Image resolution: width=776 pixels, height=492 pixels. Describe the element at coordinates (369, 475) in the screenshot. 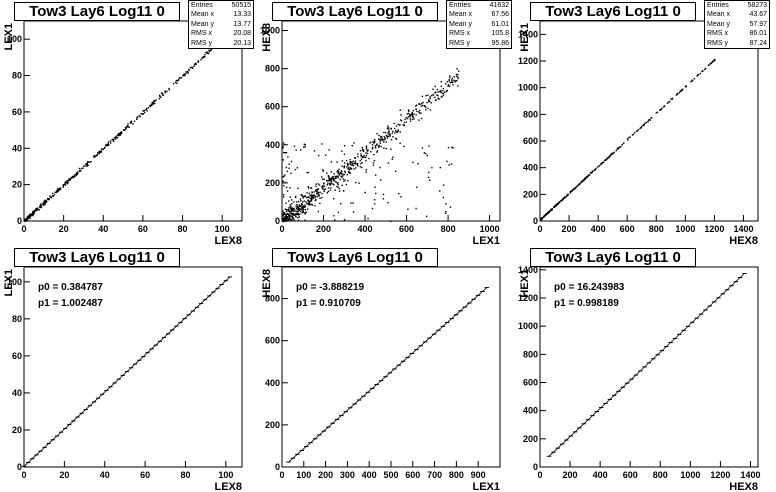

I see `x-tick-label: 400` at that location.